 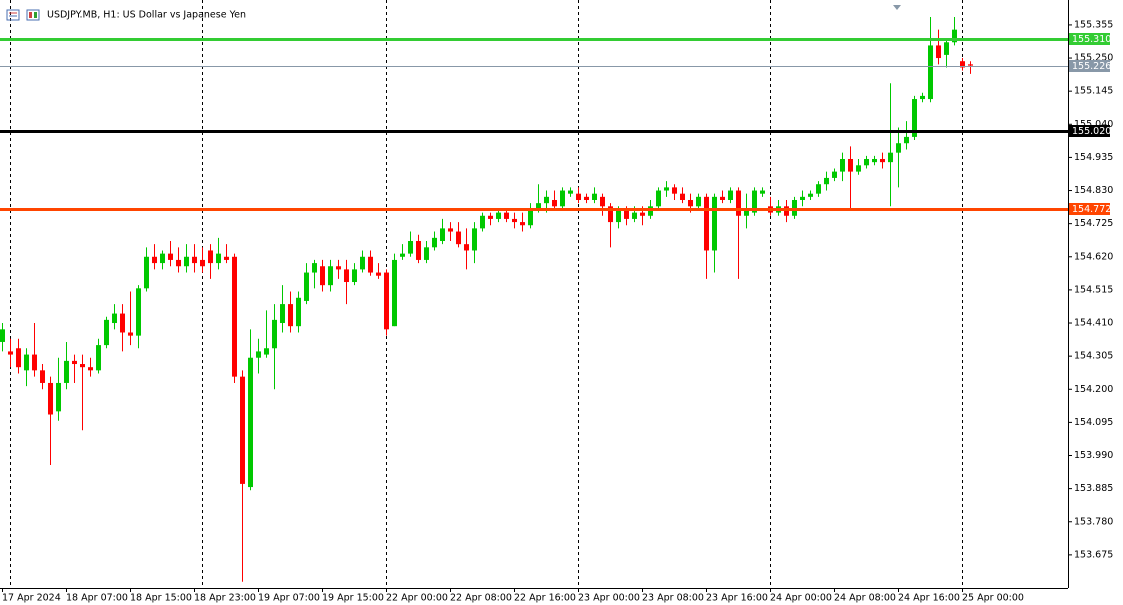 What do you see at coordinates (865, 598) in the screenshot?
I see `x-tick-label: 24 Apr 08:00` at bounding box center [865, 598].